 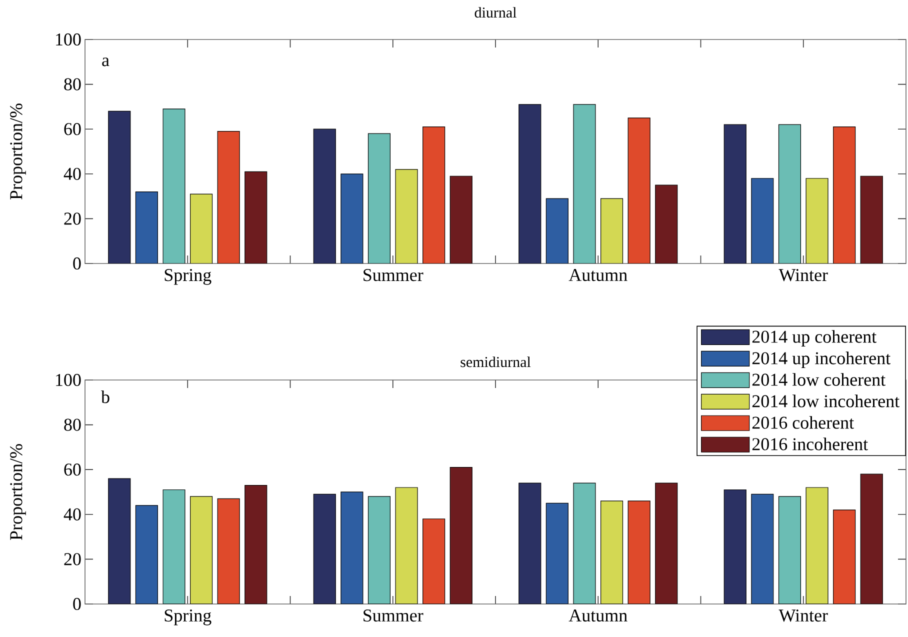 I want to click on legend-label: 2014 up incoherent, so click(x=821, y=360).